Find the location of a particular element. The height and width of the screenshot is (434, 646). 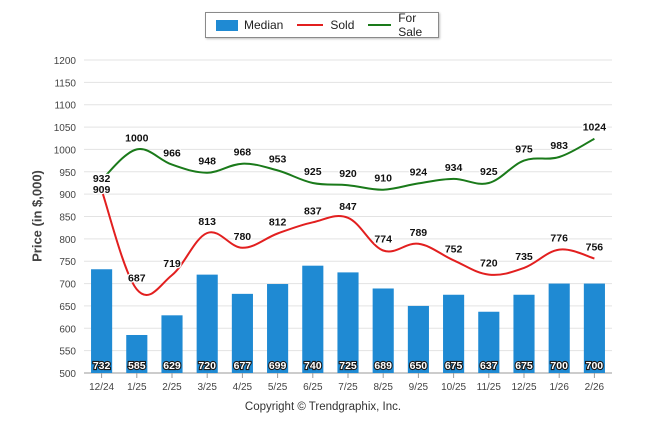

sold-value-label: 776 is located at coordinates (559, 239).